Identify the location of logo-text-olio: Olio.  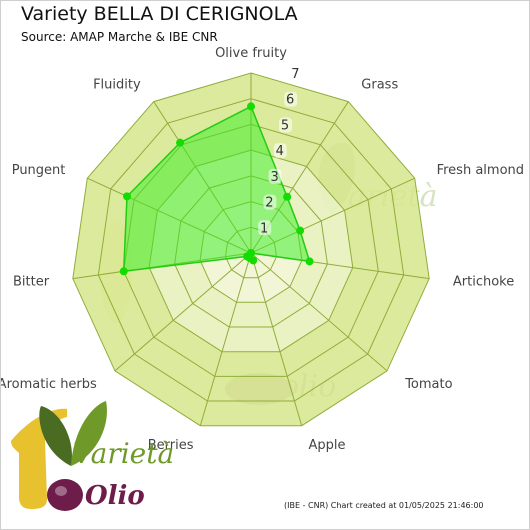
(115, 496).